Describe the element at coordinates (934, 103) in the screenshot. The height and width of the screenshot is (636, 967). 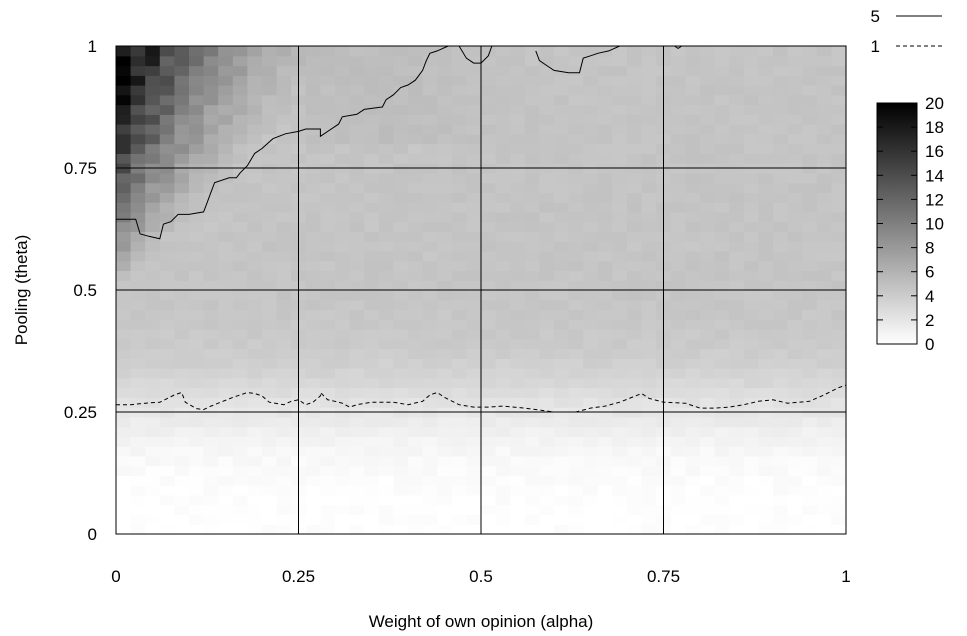
I see `colorbar-tick-label: 20` at that location.